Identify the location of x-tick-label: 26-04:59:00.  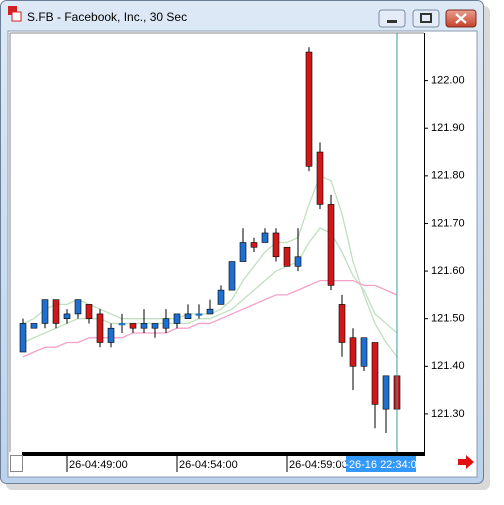
(318, 465).